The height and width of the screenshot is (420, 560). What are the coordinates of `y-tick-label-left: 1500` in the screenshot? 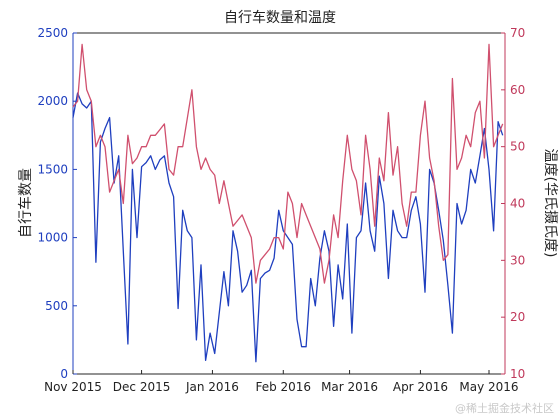 It's located at (52, 169).